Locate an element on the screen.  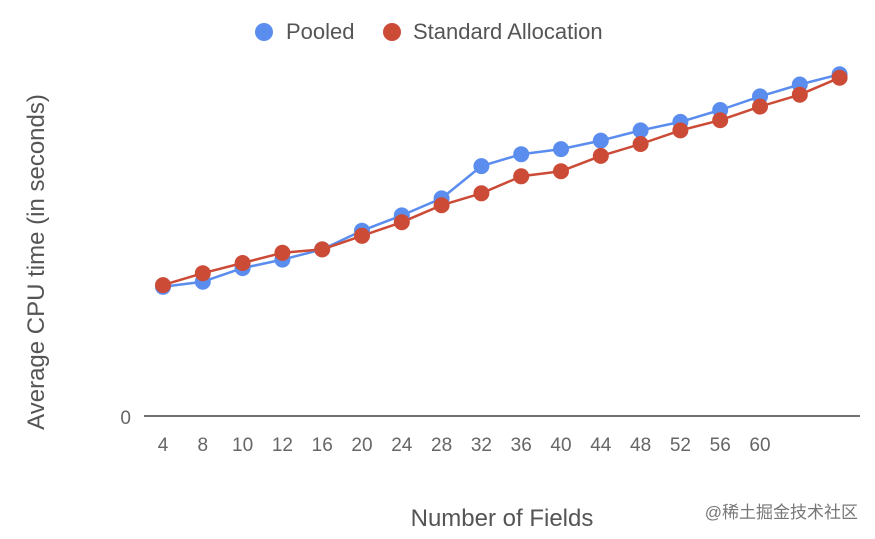
x-tick-label: 36 is located at coordinates (521, 445).